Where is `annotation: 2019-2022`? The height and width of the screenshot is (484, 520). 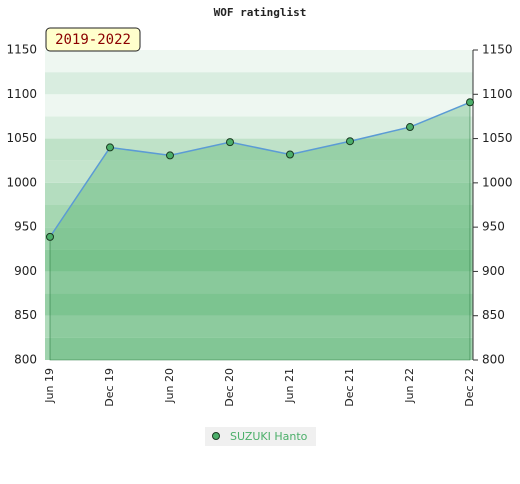 annotation: 2019-2022 is located at coordinates (93, 40).